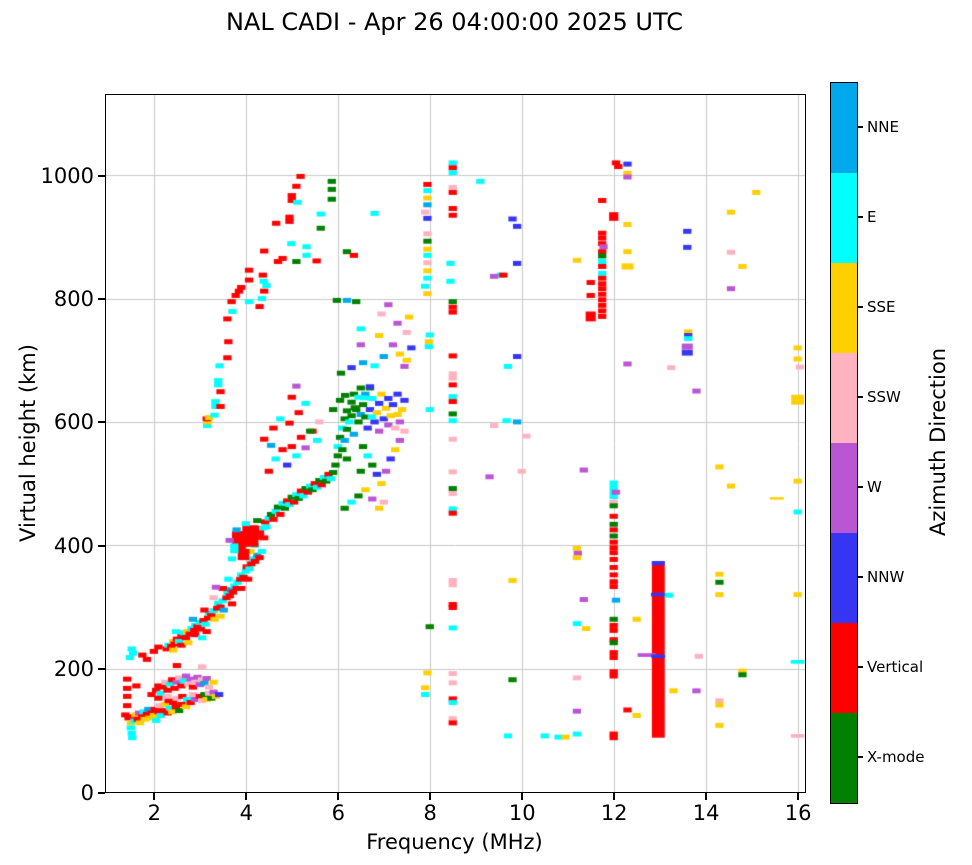 The height and width of the screenshot is (865, 972). I want to click on colorbar-segment-Vertical, so click(844, 668).